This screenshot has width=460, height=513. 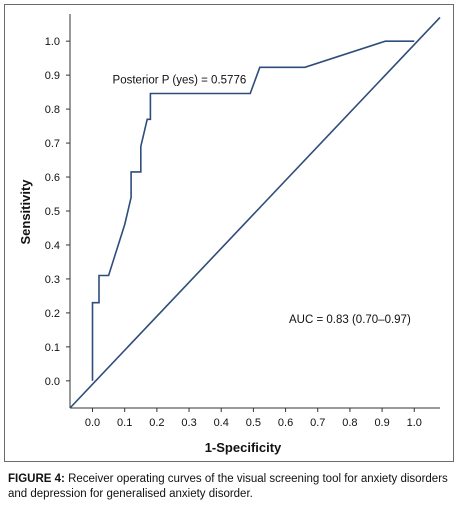 What do you see at coordinates (221, 423) in the screenshot?
I see `x-tick-label: 0.4` at bounding box center [221, 423].